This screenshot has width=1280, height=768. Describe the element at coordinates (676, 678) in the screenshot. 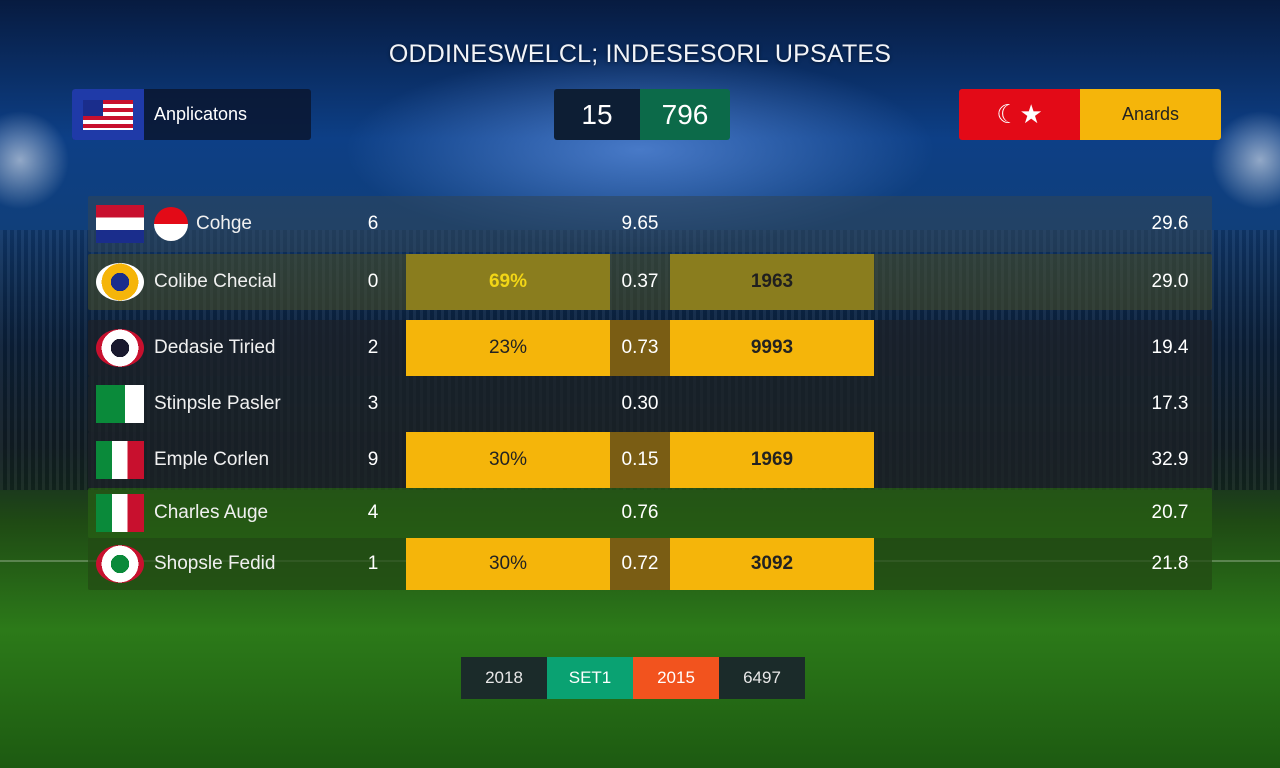

I see `footer-item-year-alt: 2015` at that location.